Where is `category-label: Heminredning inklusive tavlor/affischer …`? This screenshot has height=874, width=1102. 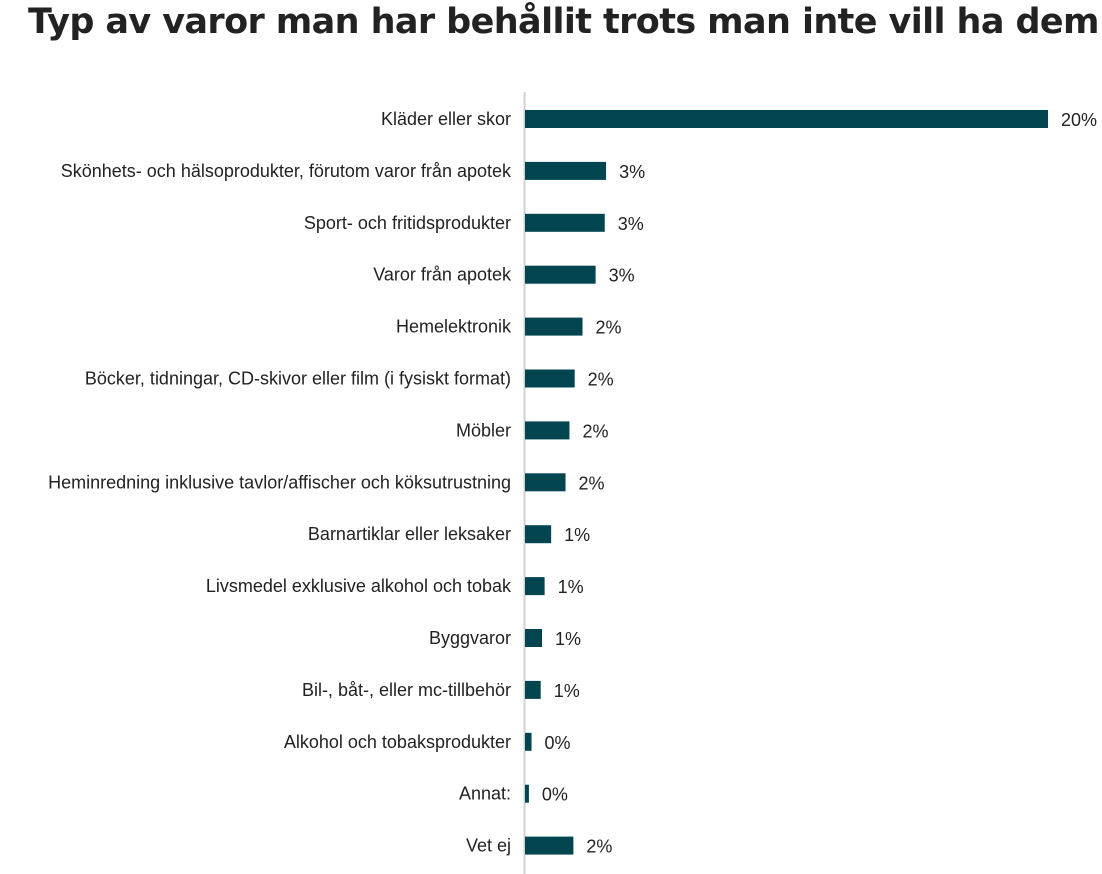 category-label: Heminredning inklusive tavlor/affischer … is located at coordinates (279, 482).